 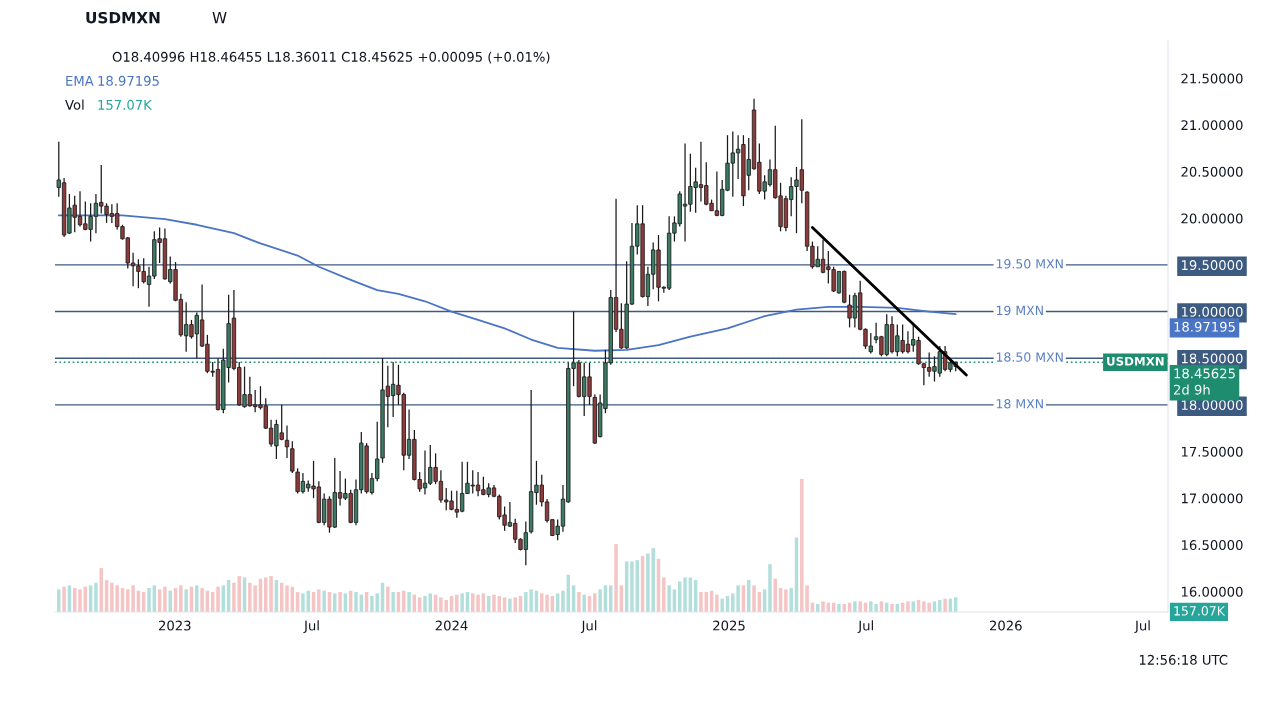 I want to click on ref-line-label: 18 MXN, so click(x=1019, y=404).